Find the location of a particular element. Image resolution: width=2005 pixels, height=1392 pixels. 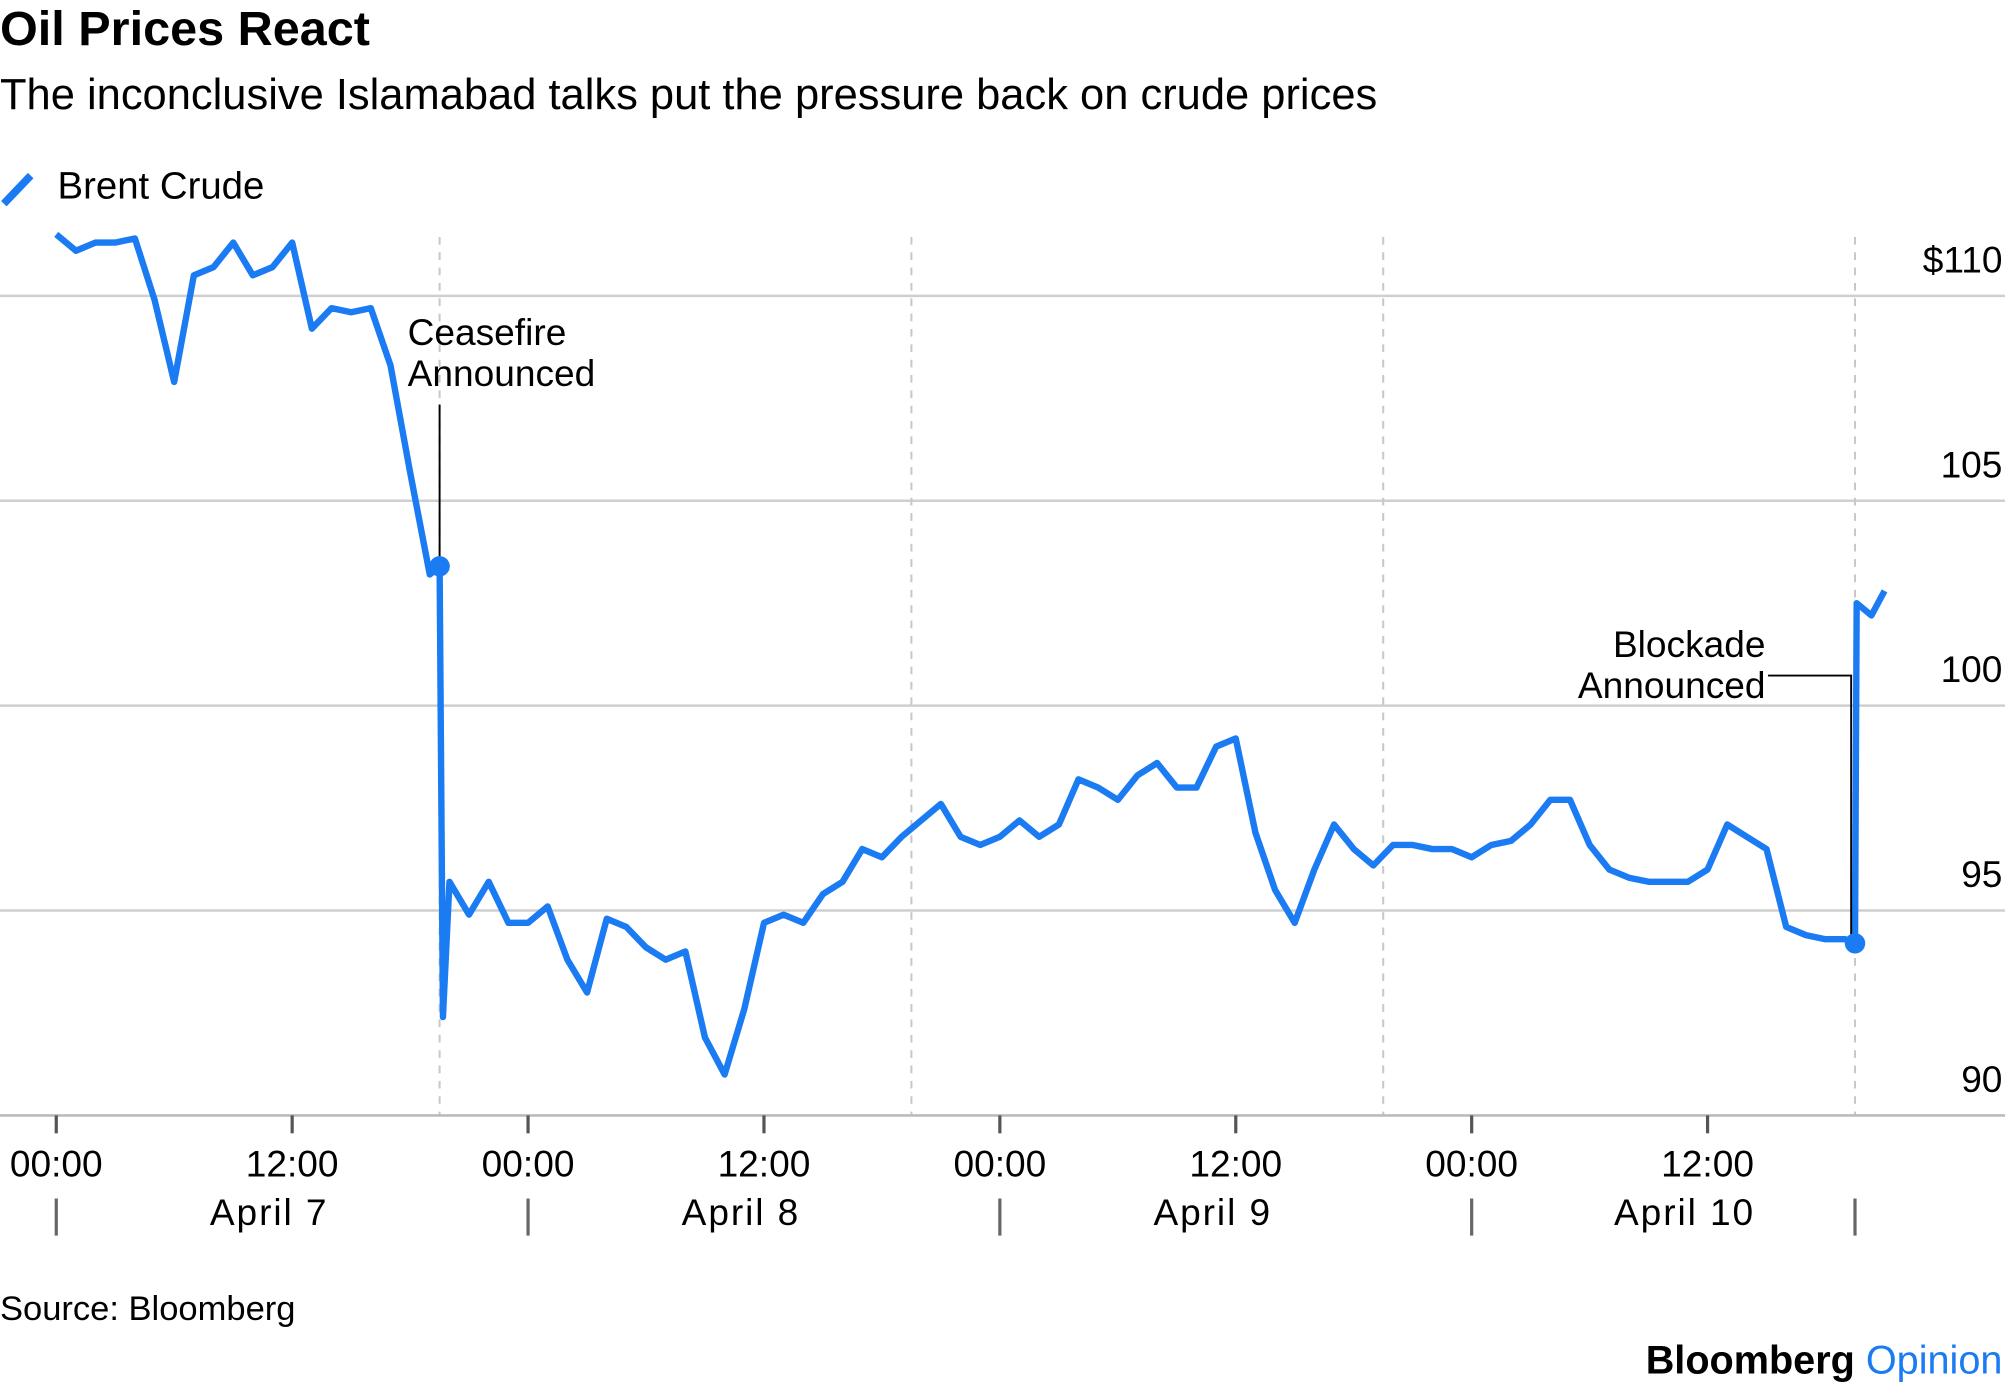

brand: Bloomberg Opinion is located at coordinates (1824, 1361).